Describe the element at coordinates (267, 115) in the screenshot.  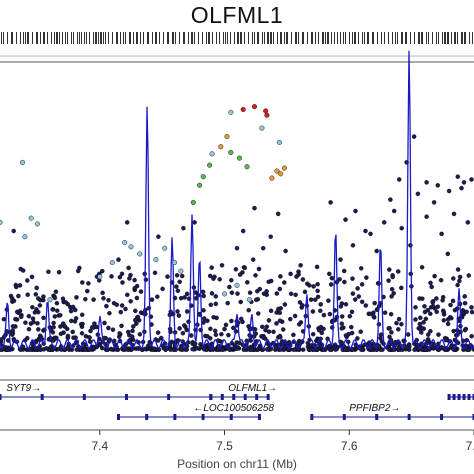
I see `snp-point-red` at that location.